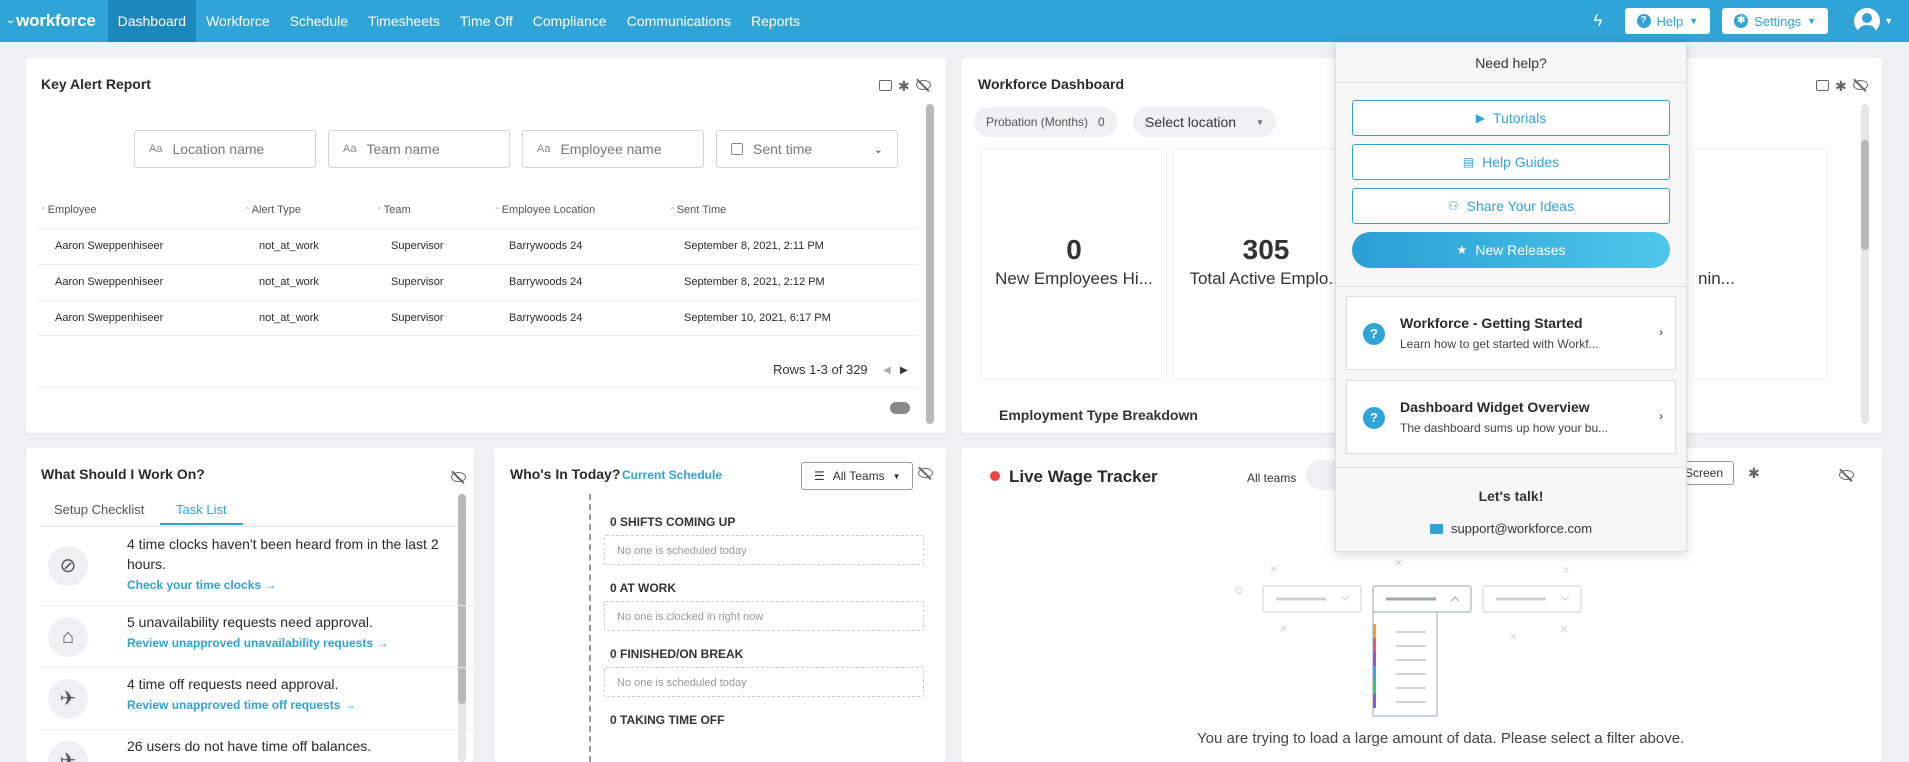 This screenshot has height=762, width=1909. What do you see at coordinates (1667, 21) in the screenshot?
I see `help-button: ? Help ▼` at bounding box center [1667, 21].